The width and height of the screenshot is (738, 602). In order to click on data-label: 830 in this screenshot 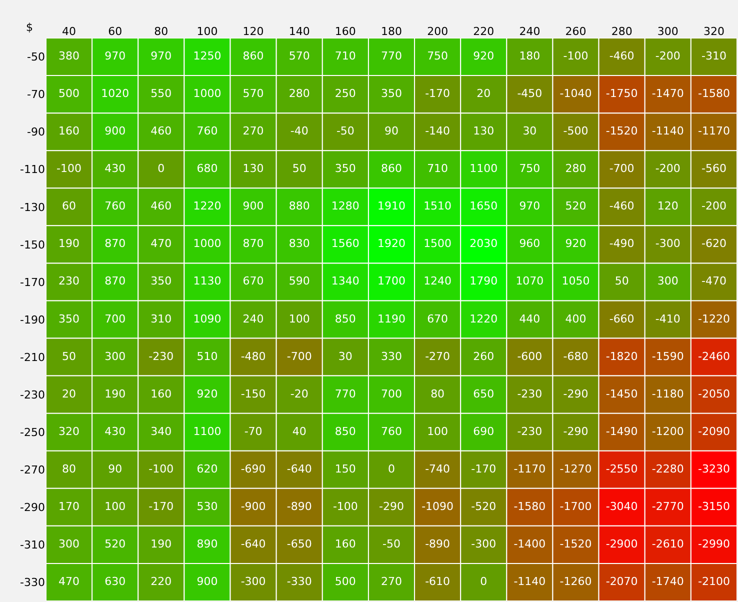, I will do `click(299, 243)`.